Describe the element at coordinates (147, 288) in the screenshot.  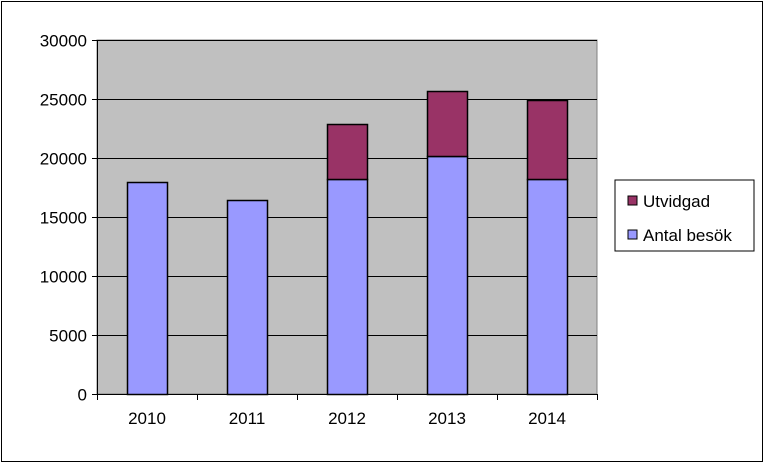
I see `bar-antal-besok-2010` at that location.